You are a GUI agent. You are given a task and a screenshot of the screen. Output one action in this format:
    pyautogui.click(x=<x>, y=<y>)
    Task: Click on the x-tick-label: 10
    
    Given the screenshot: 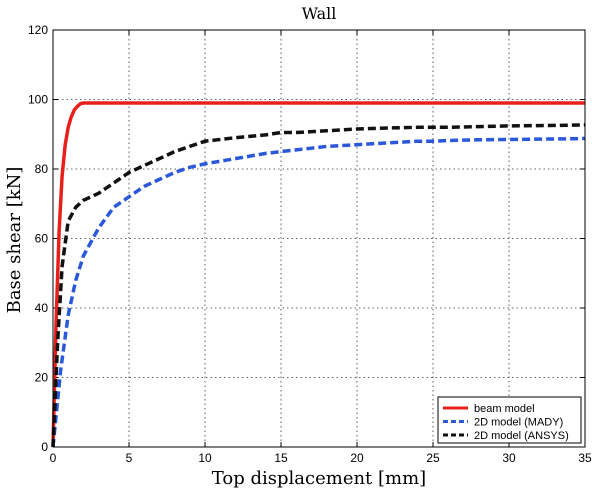 What is the action you would take?
    pyautogui.click(x=205, y=458)
    